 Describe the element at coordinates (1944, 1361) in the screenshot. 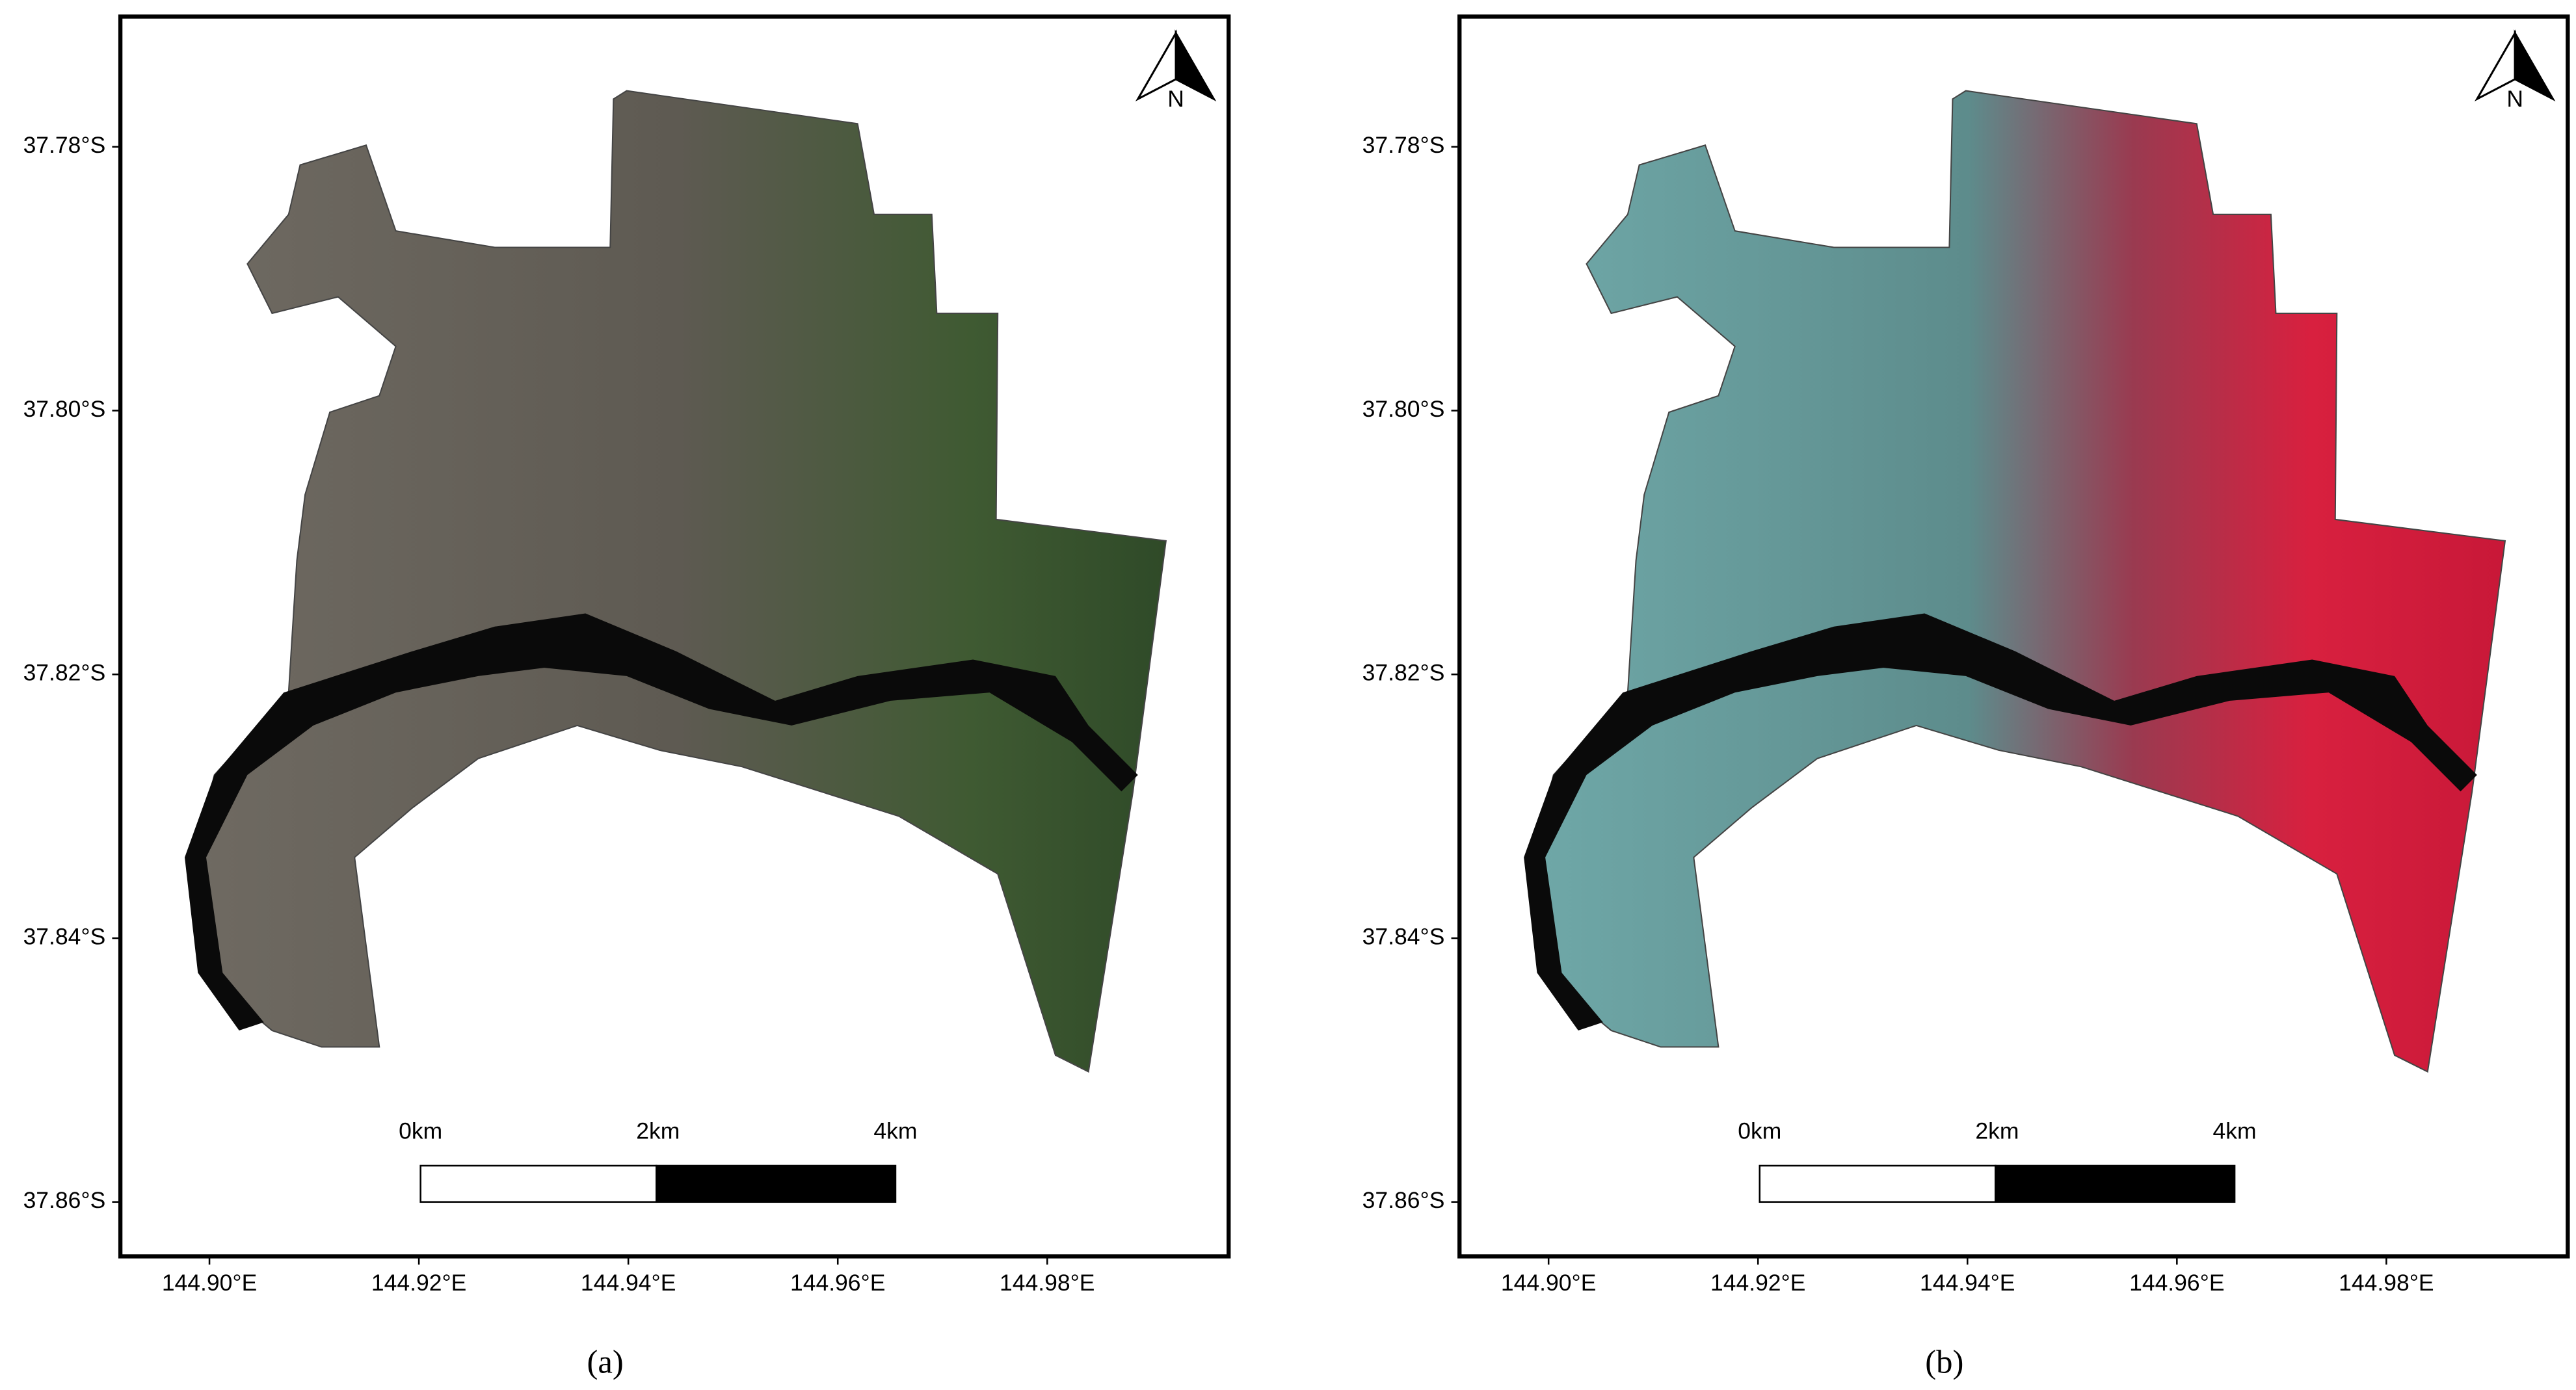

I see `caption: (b)` at that location.